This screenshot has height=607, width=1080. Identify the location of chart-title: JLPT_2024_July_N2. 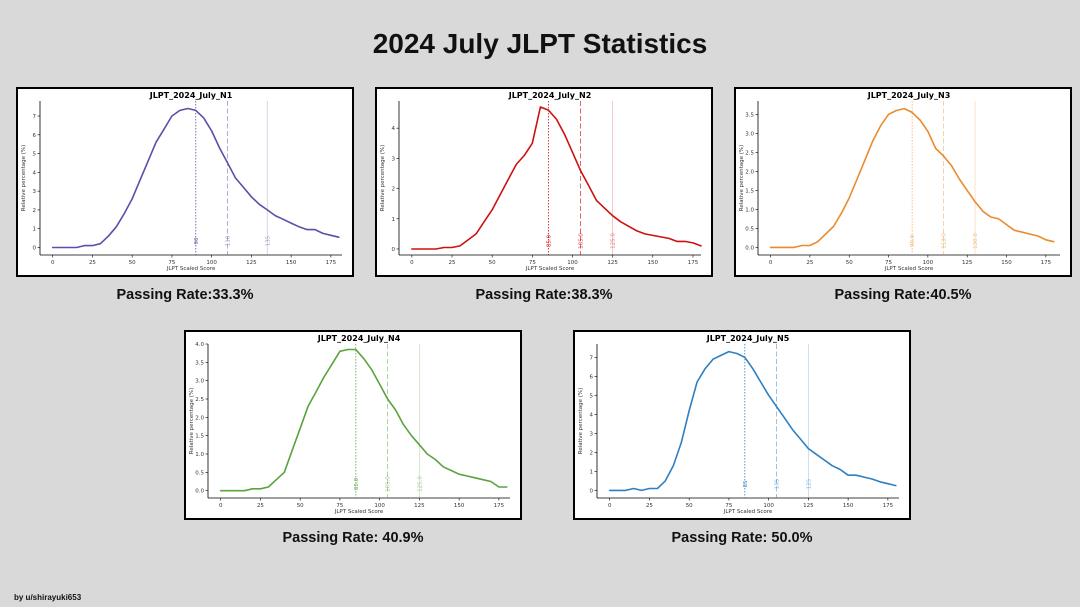
(550, 95).